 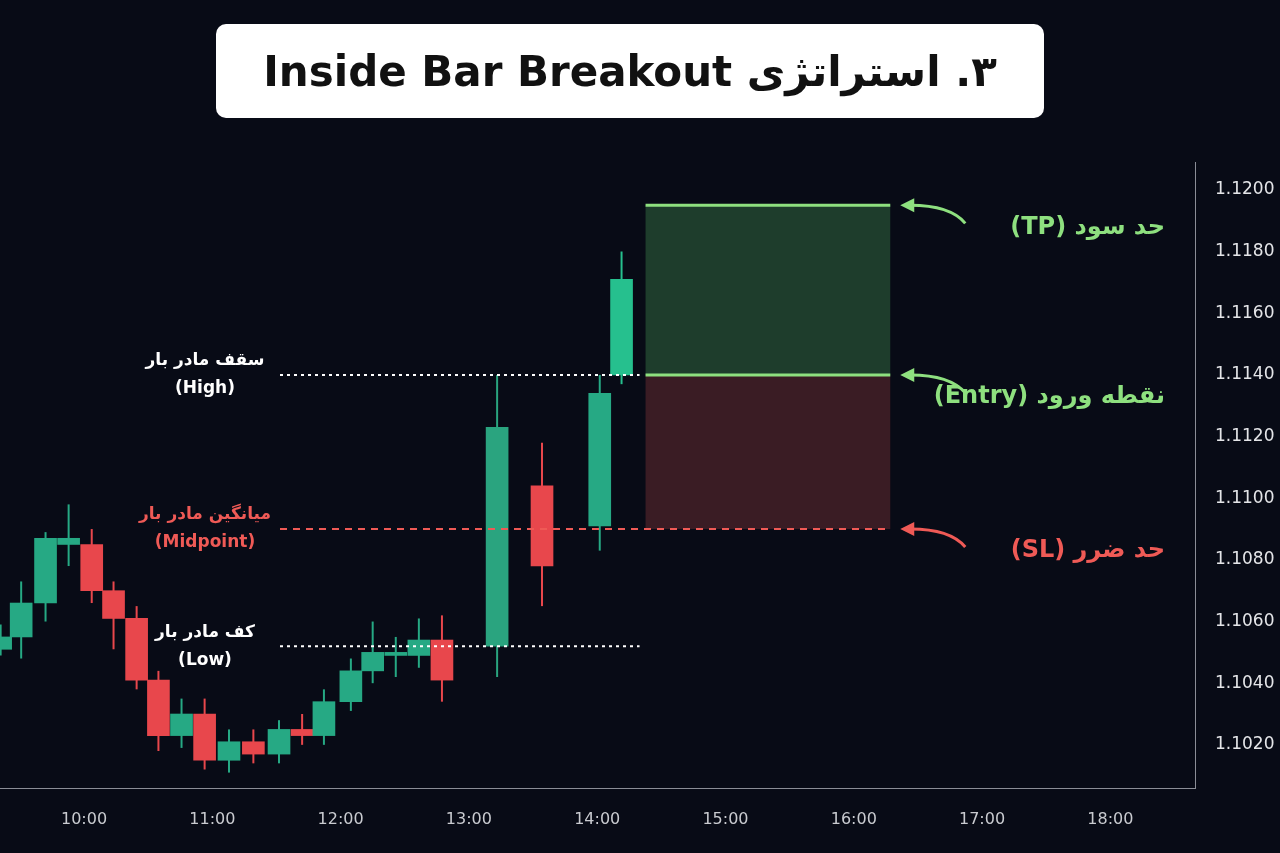 I want to click on y-tick-label: 1.1200, so click(x=1245, y=188).